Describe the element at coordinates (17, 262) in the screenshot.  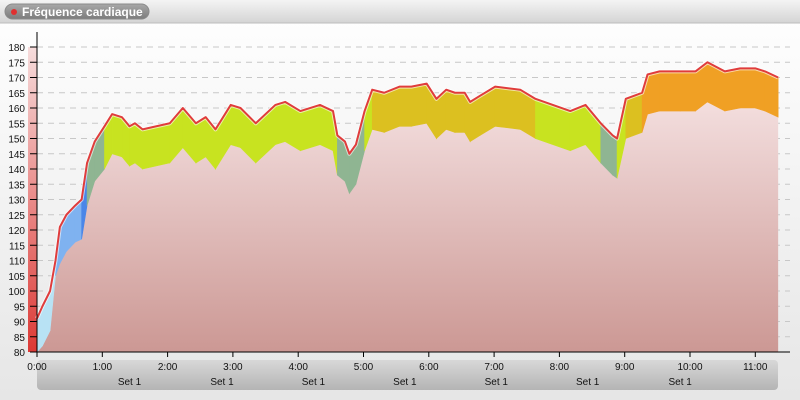
I see `y-tick-label: 110` at that location.